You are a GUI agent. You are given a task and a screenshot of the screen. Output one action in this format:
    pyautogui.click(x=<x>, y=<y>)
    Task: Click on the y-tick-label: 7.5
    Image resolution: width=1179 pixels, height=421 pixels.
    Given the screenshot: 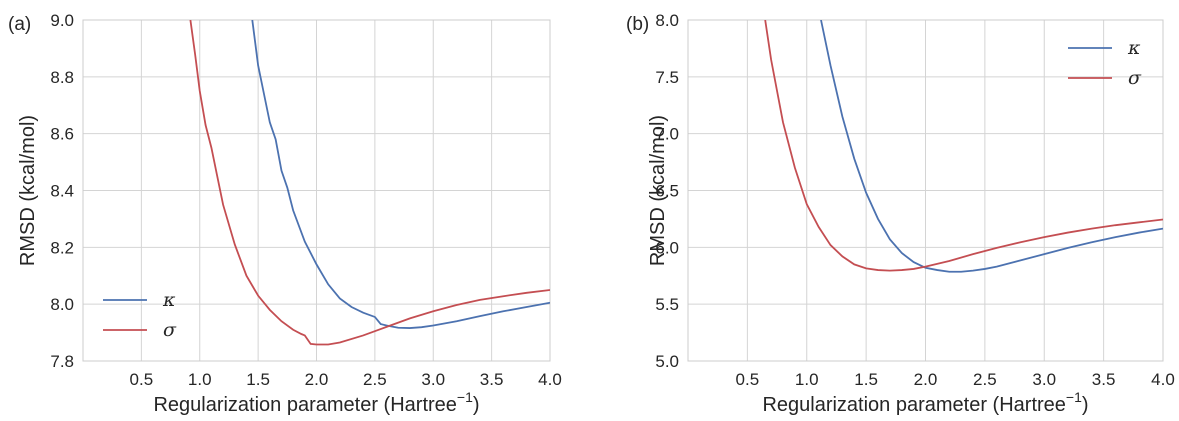 What is the action you would take?
    pyautogui.click(x=667, y=77)
    